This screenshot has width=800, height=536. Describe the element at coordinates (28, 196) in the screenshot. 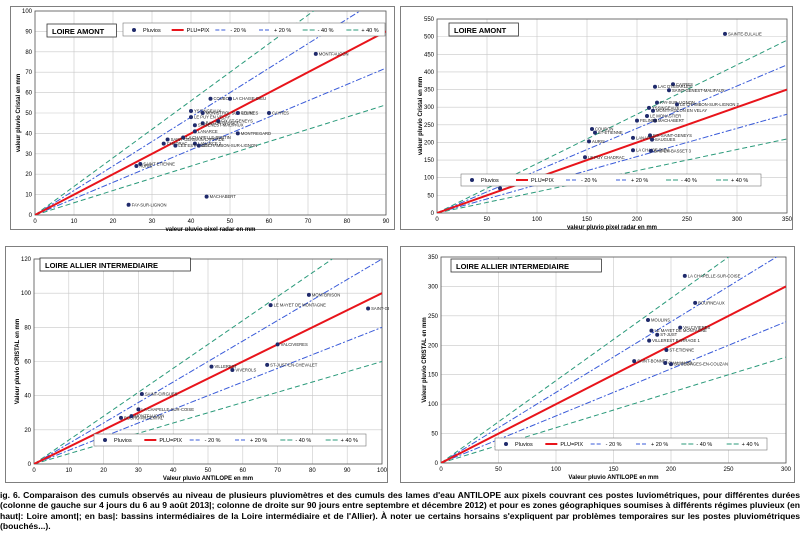

I see `y-tick-label: 10` at that location.